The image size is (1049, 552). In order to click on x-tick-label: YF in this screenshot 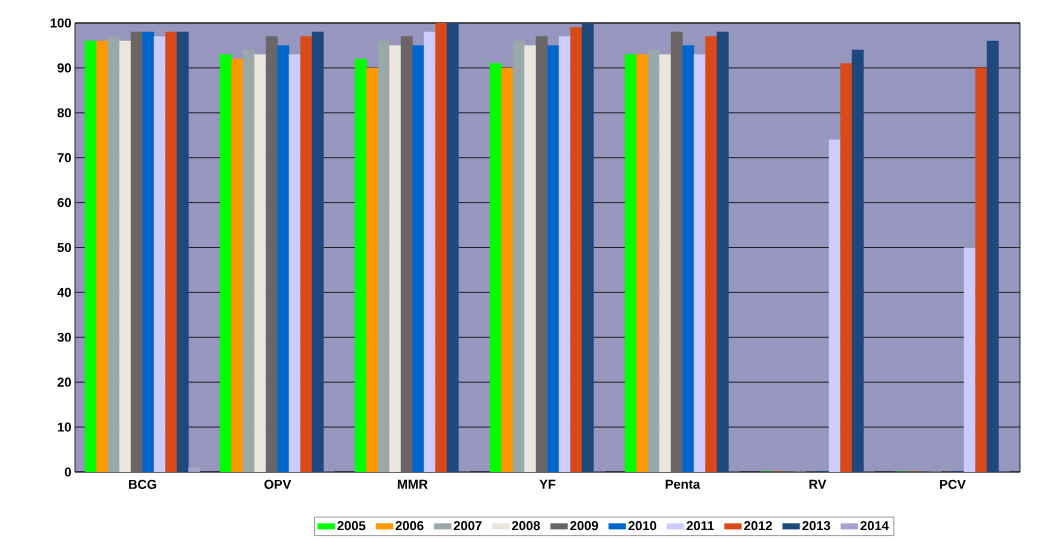, I will do `click(547, 484)`.